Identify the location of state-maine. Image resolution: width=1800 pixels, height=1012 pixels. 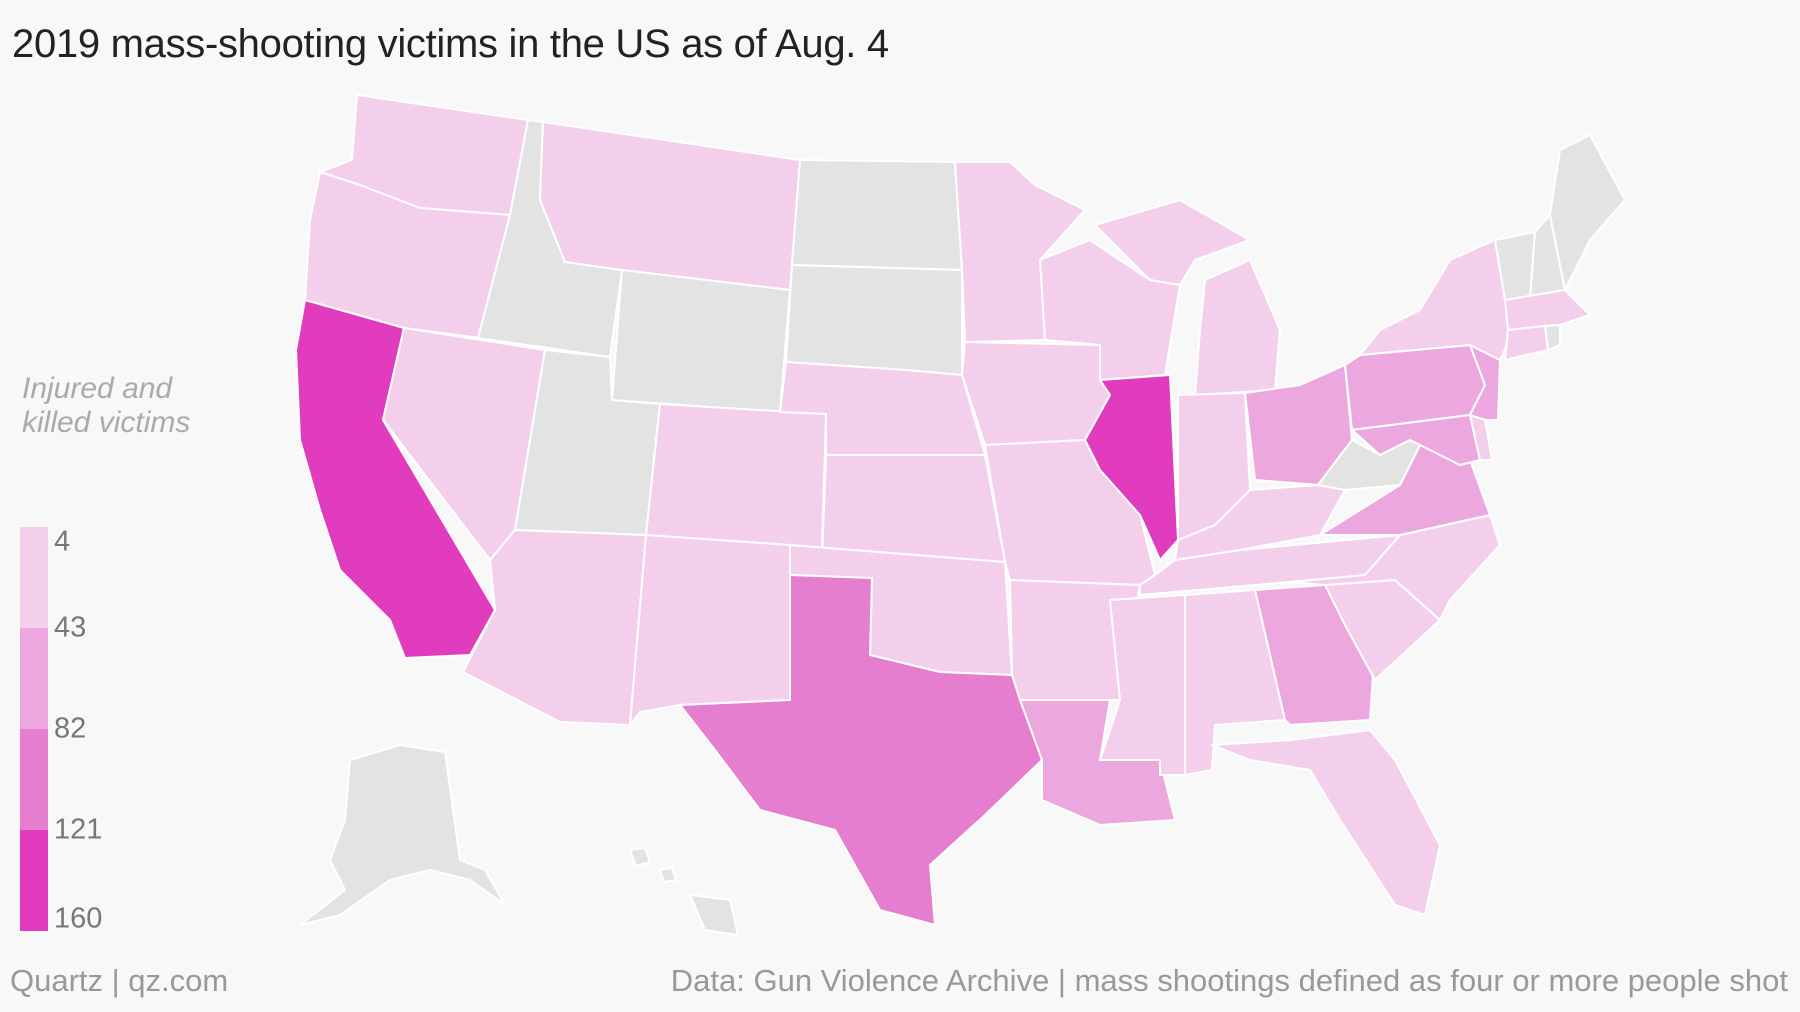
(1587, 212).